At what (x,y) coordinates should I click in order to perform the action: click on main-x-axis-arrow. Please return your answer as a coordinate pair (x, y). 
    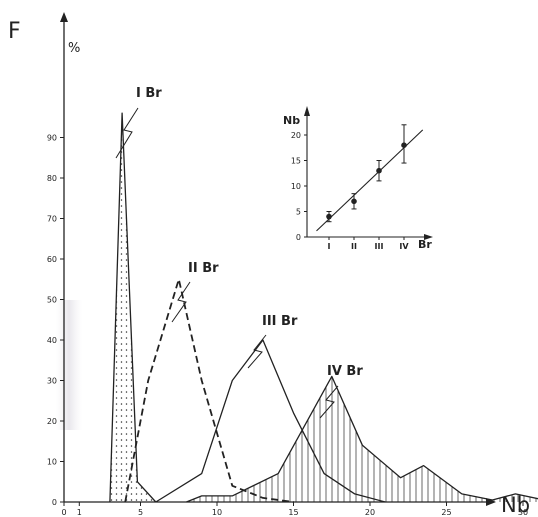
    Looking at the image, I should click on (491, 502).